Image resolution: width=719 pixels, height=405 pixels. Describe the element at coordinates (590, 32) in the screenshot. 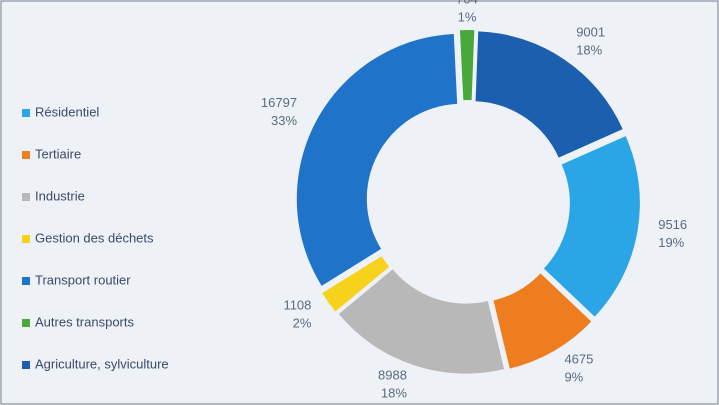

I see `value-label: 9001` at that location.